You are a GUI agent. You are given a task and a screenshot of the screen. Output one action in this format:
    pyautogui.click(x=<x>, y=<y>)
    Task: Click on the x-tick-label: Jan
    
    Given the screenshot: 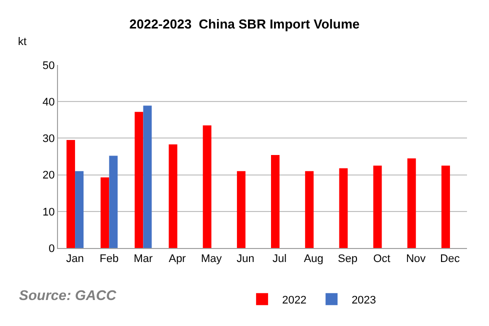 What is the action you would take?
    pyautogui.click(x=75, y=259)
    